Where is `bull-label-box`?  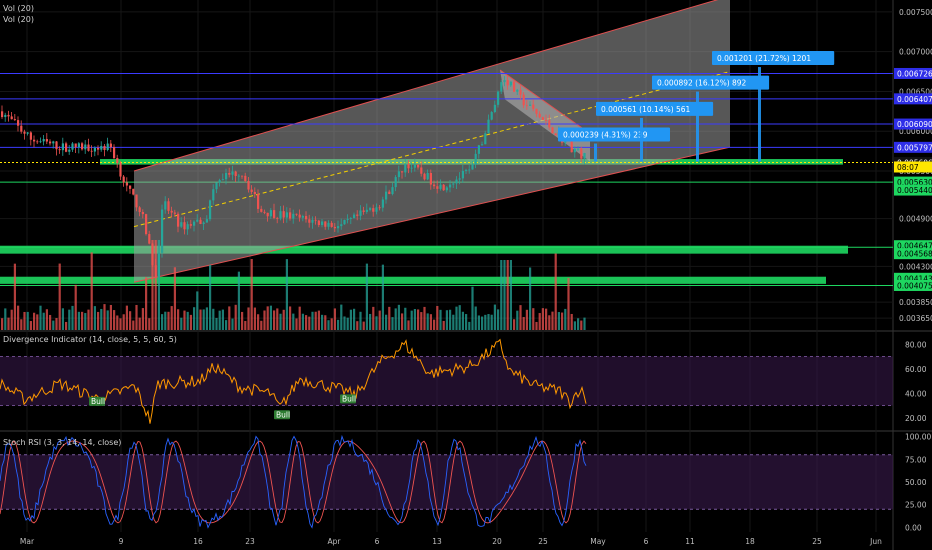
bull-label-box is located at coordinates (348, 399).